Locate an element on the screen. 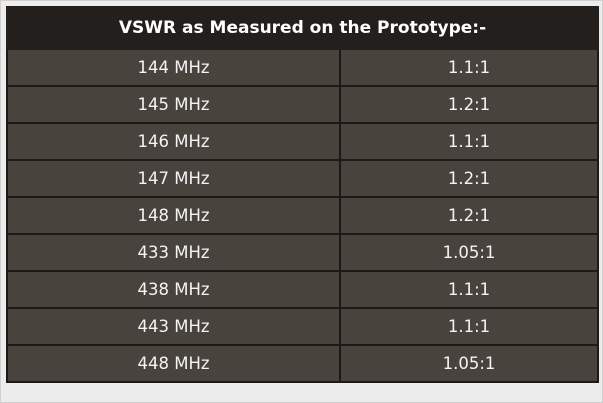 This screenshot has height=403, width=603. table-row: 438 MHz 1.1:1 is located at coordinates (302, 289).